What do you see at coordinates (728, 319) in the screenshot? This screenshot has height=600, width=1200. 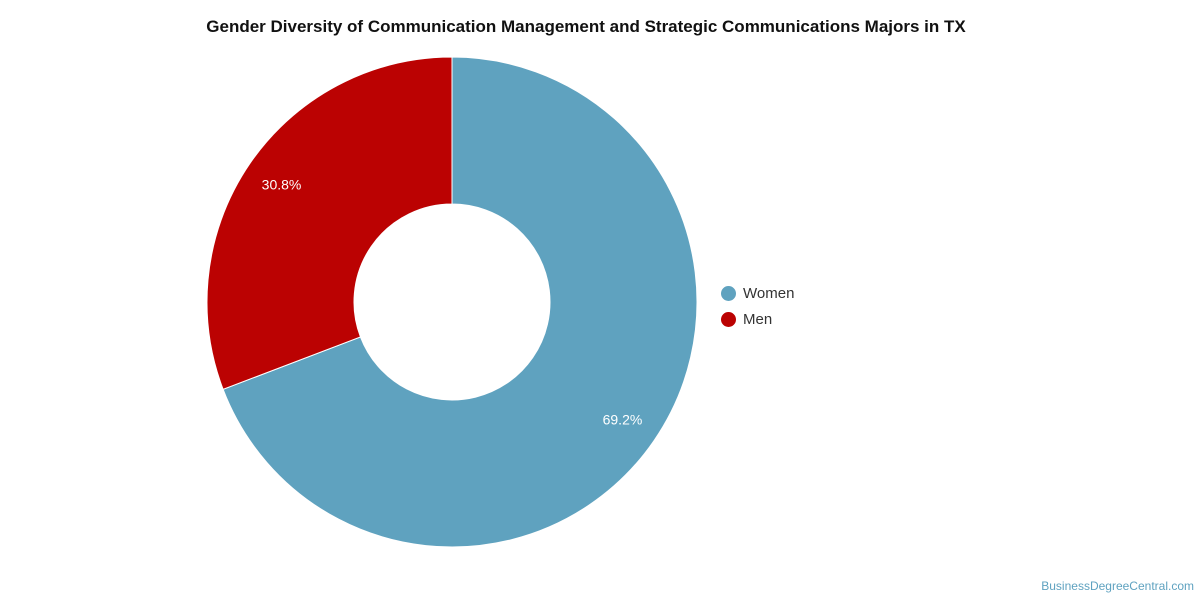 I see `legend-swatch-men` at bounding box center [728, 319].